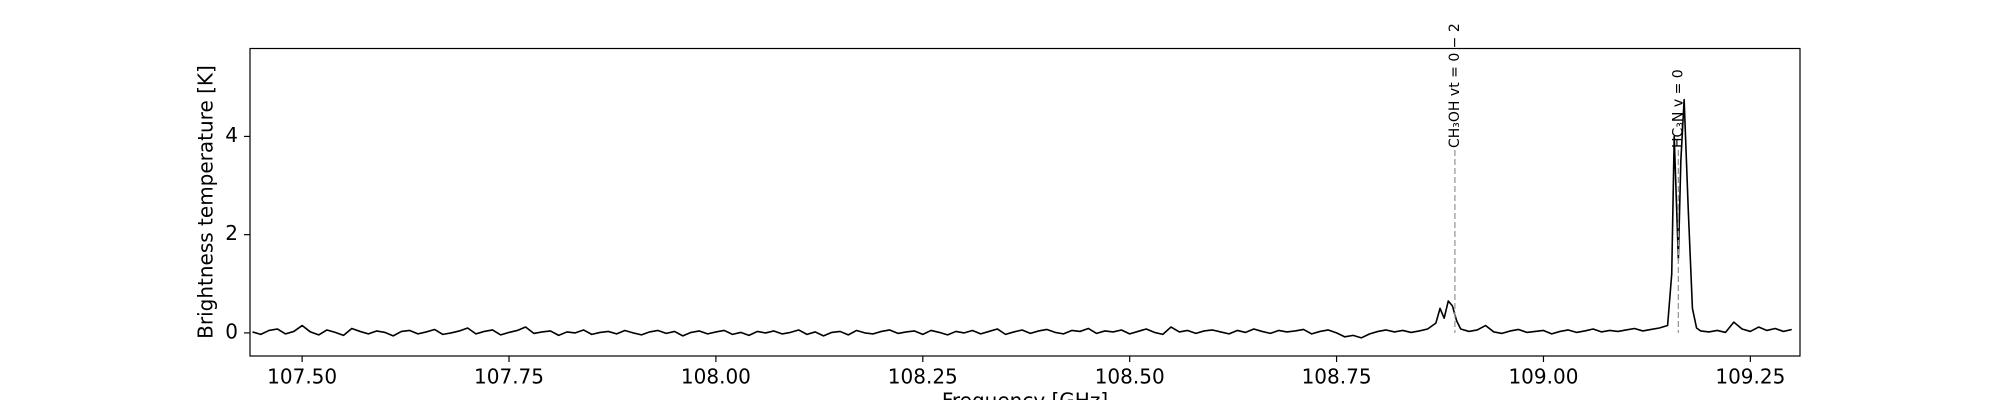  Describe the element at coordinates (302, 377) in the screenshot. I see `x-tick-label: 107.50` at that location.